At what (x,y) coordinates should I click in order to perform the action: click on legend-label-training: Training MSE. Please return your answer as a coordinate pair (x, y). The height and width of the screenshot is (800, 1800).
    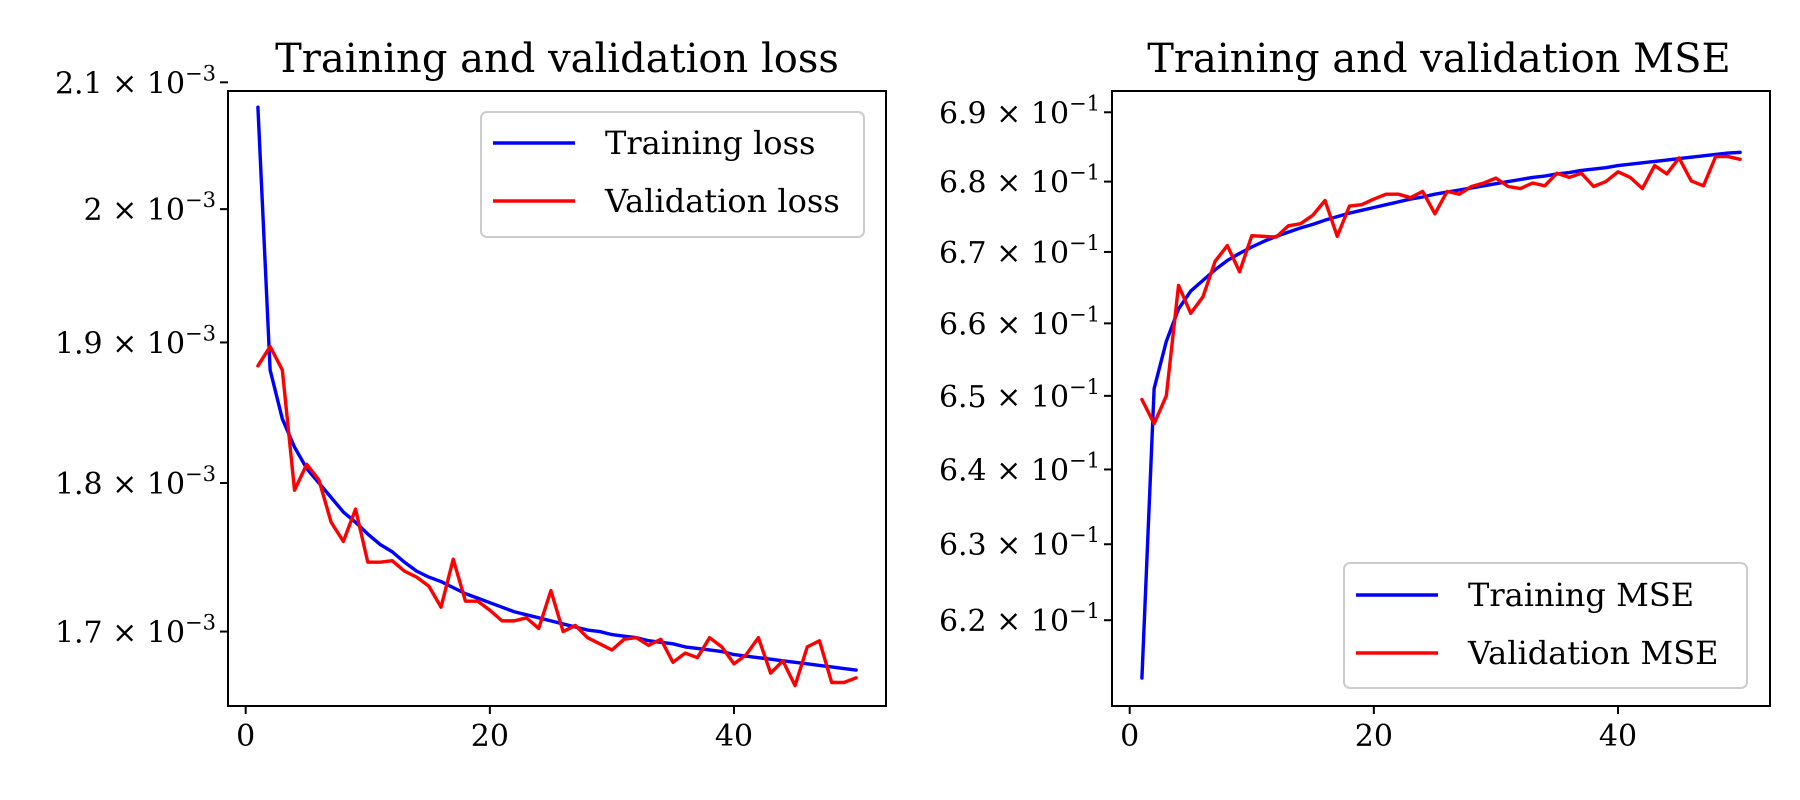
    Looking at the image, I should click on (1581, 595).